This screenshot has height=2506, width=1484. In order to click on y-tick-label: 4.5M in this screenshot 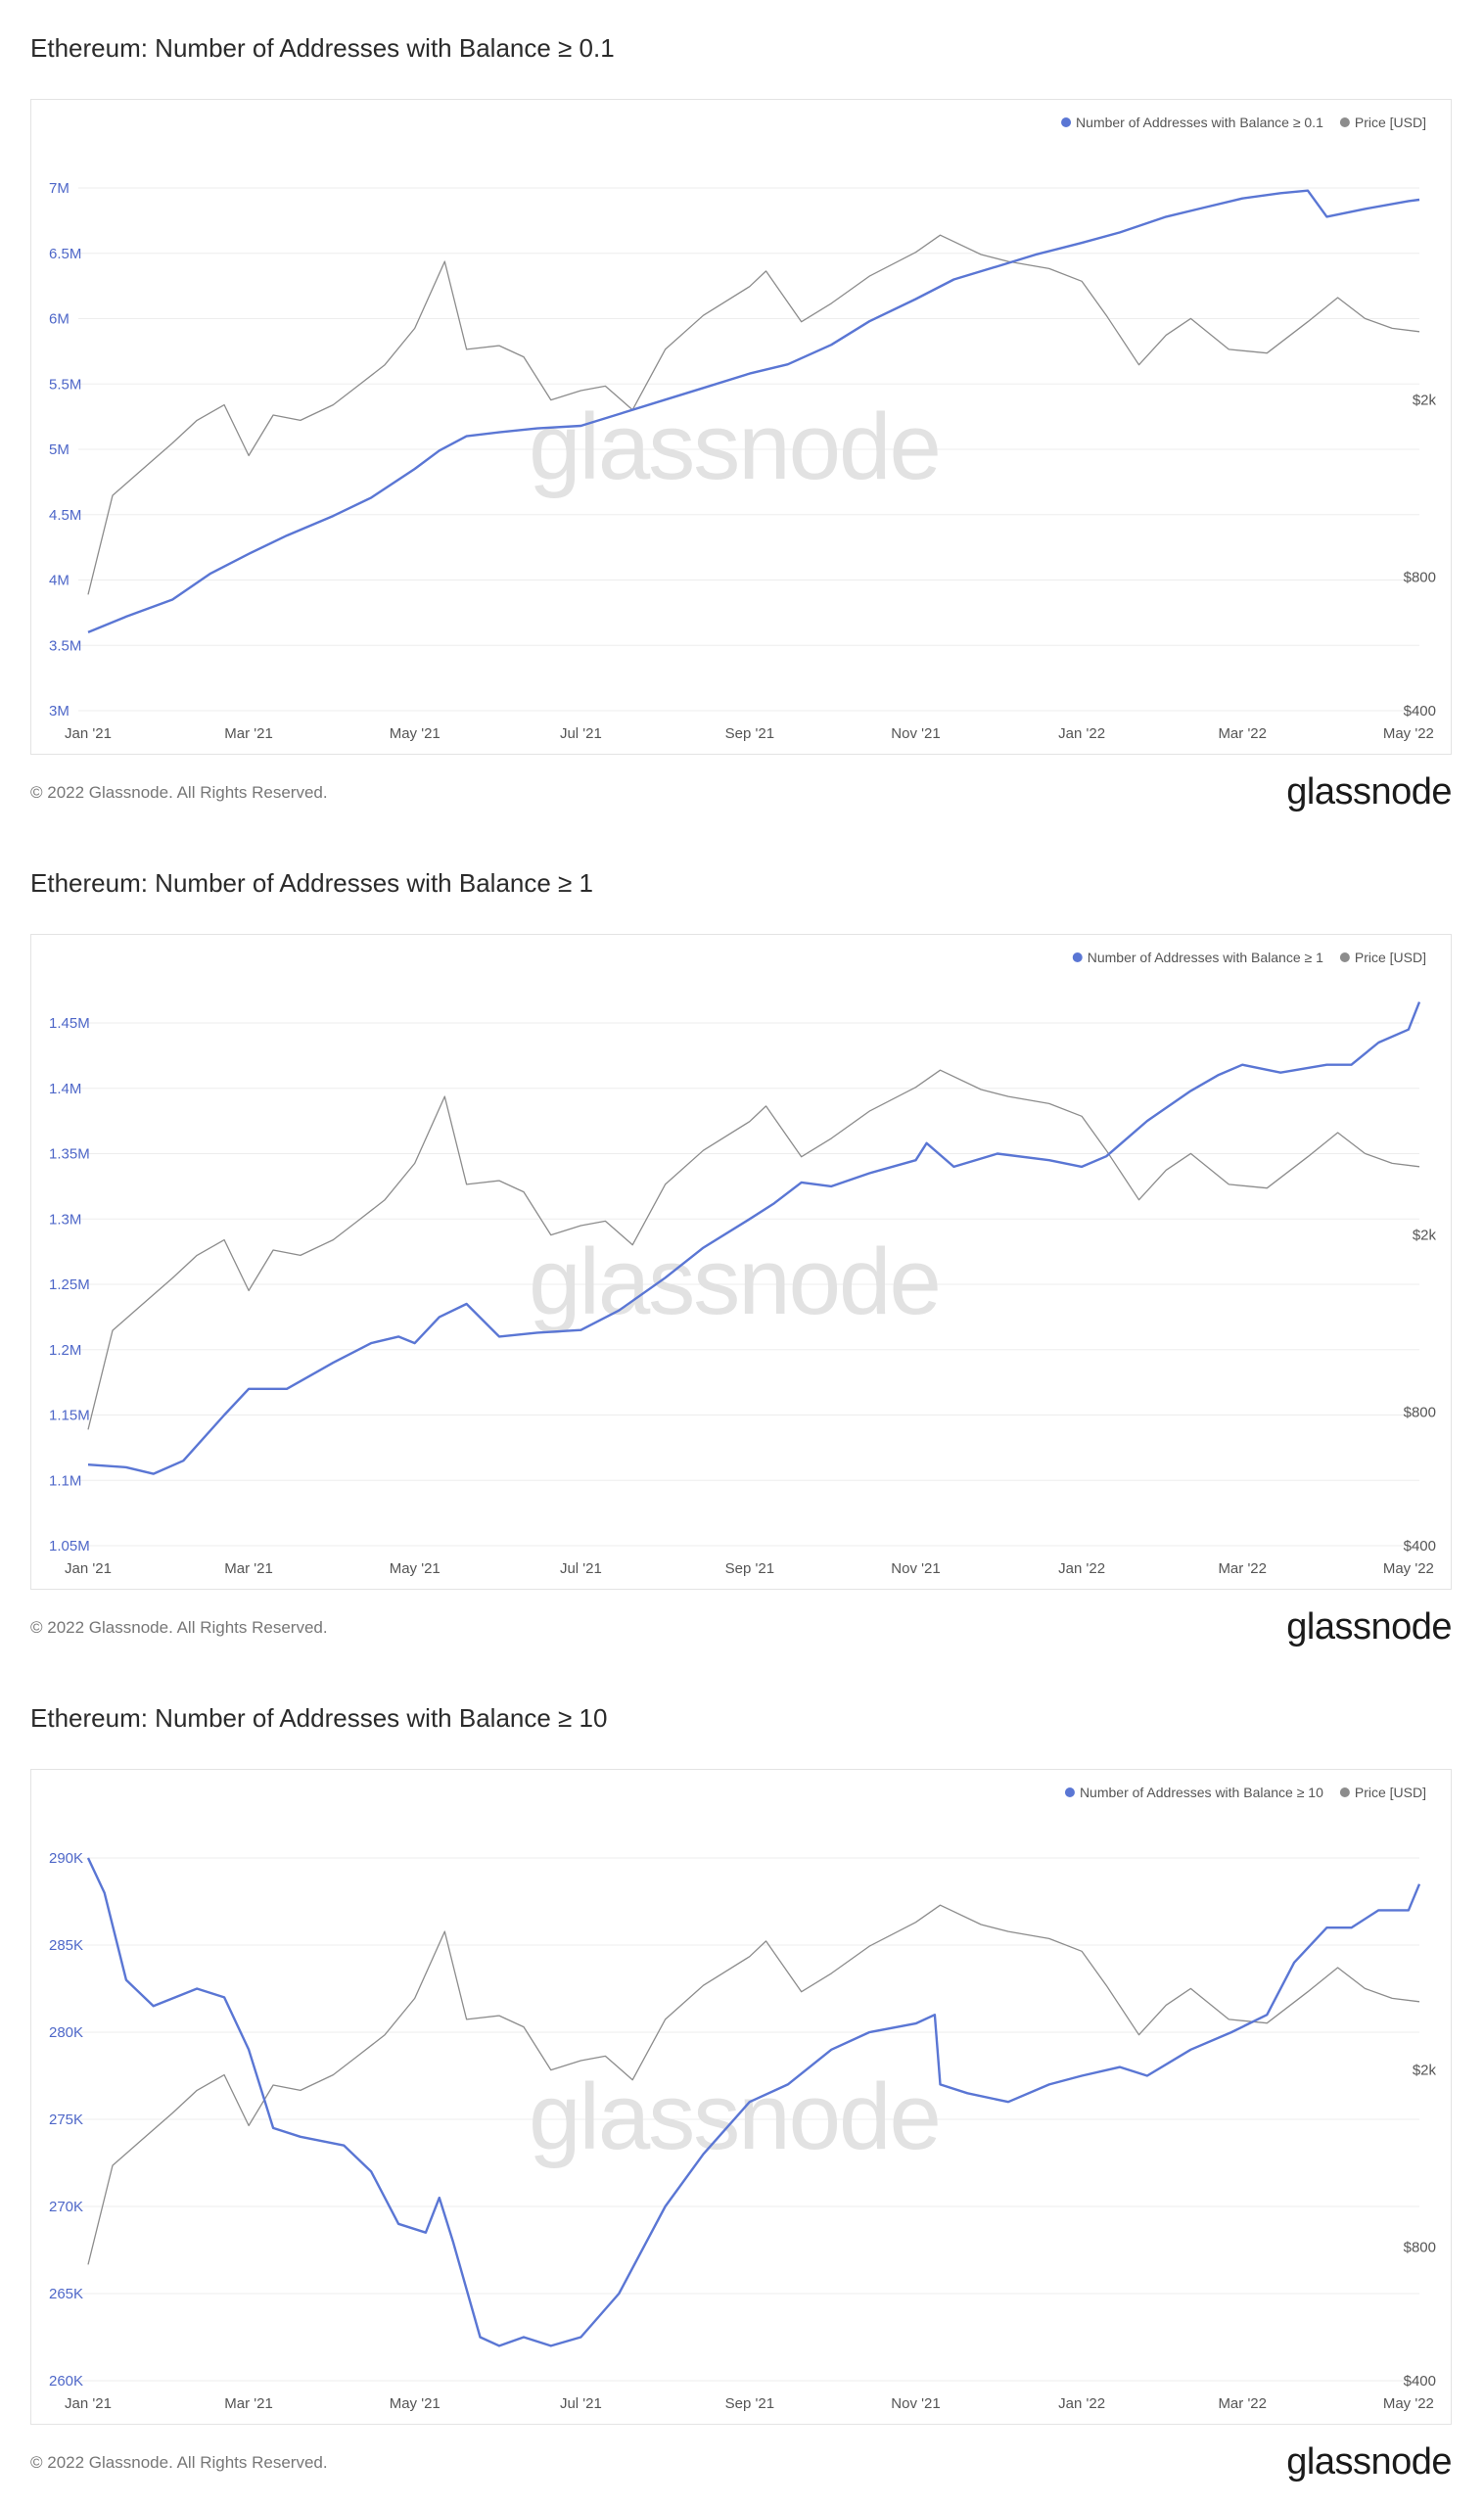, I will do `click(65, 515)`.